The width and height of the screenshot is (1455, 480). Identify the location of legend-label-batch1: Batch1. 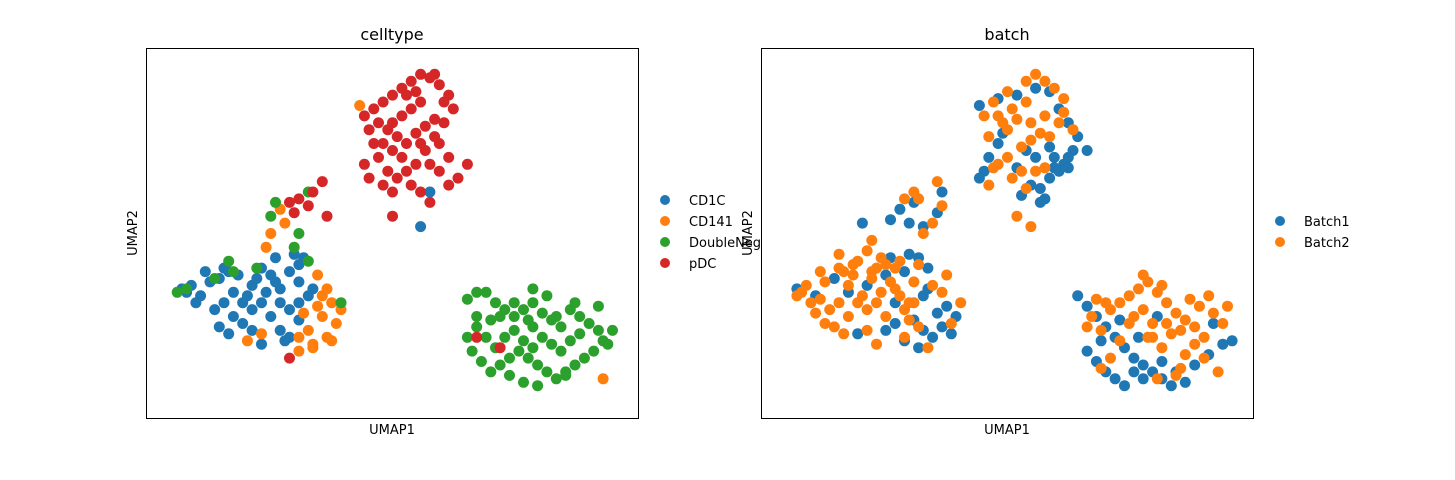
(1327, 222).